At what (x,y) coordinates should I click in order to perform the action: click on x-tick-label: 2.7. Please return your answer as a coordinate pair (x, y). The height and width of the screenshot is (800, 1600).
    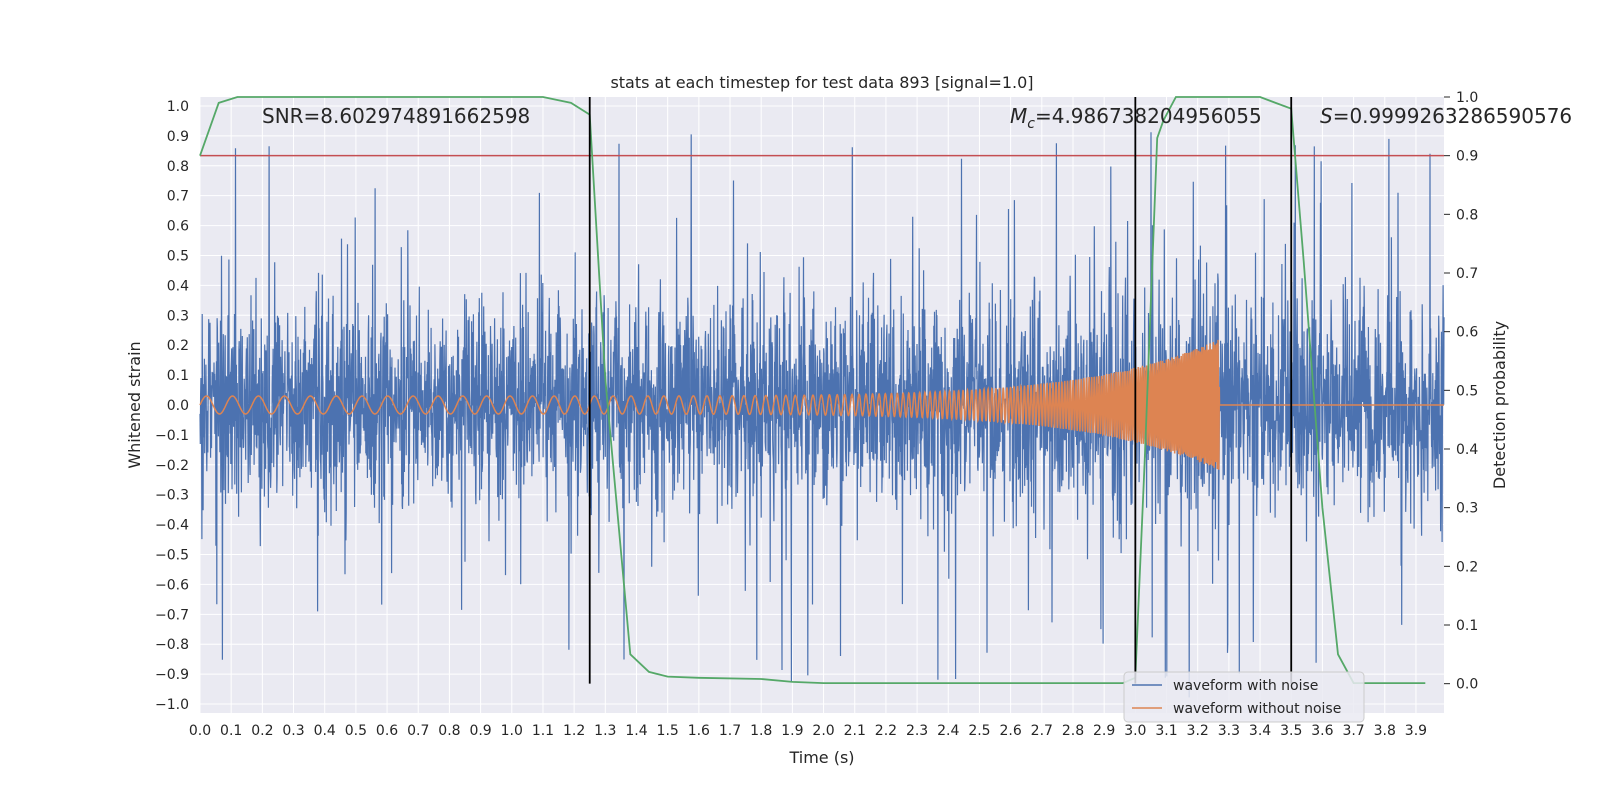
    Looking at the image, I should click on (1042, 731).